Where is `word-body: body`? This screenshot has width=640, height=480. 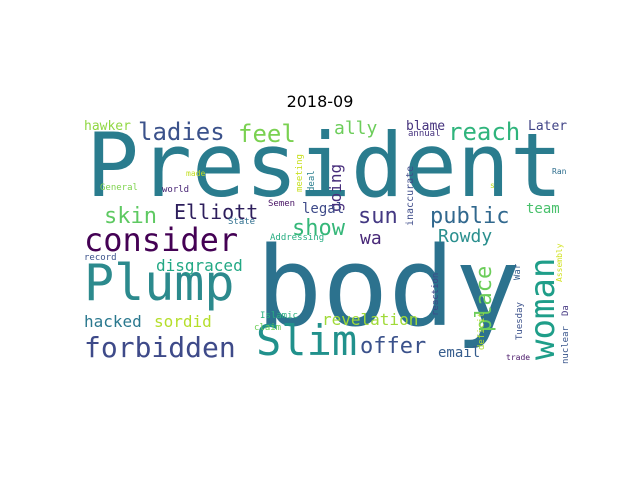
word-body: body is located at coordinates (388, 287).